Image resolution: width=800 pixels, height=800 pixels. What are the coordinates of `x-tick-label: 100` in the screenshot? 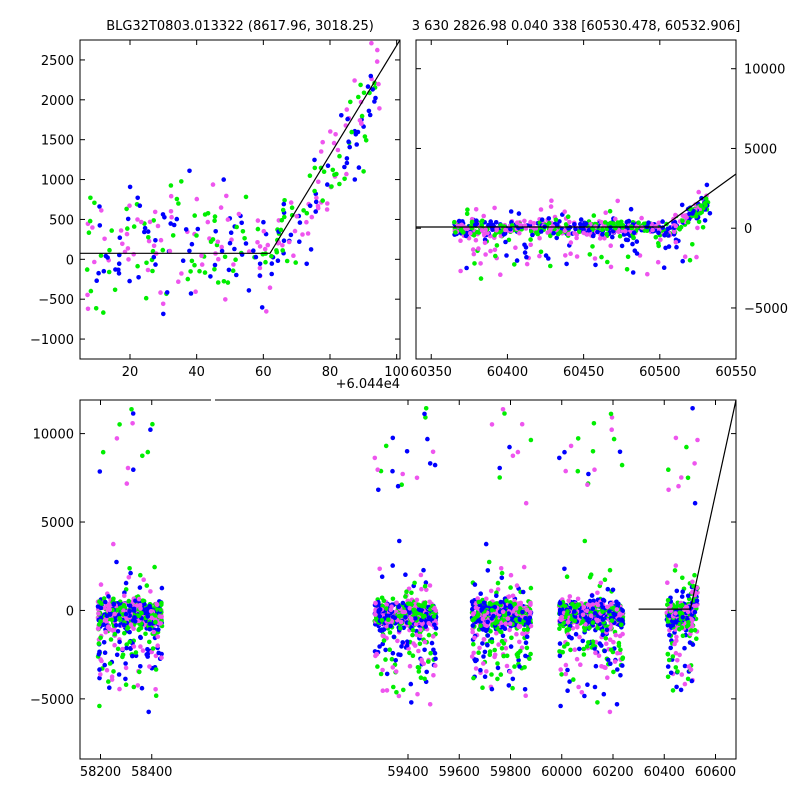 It's located at (396, 372).